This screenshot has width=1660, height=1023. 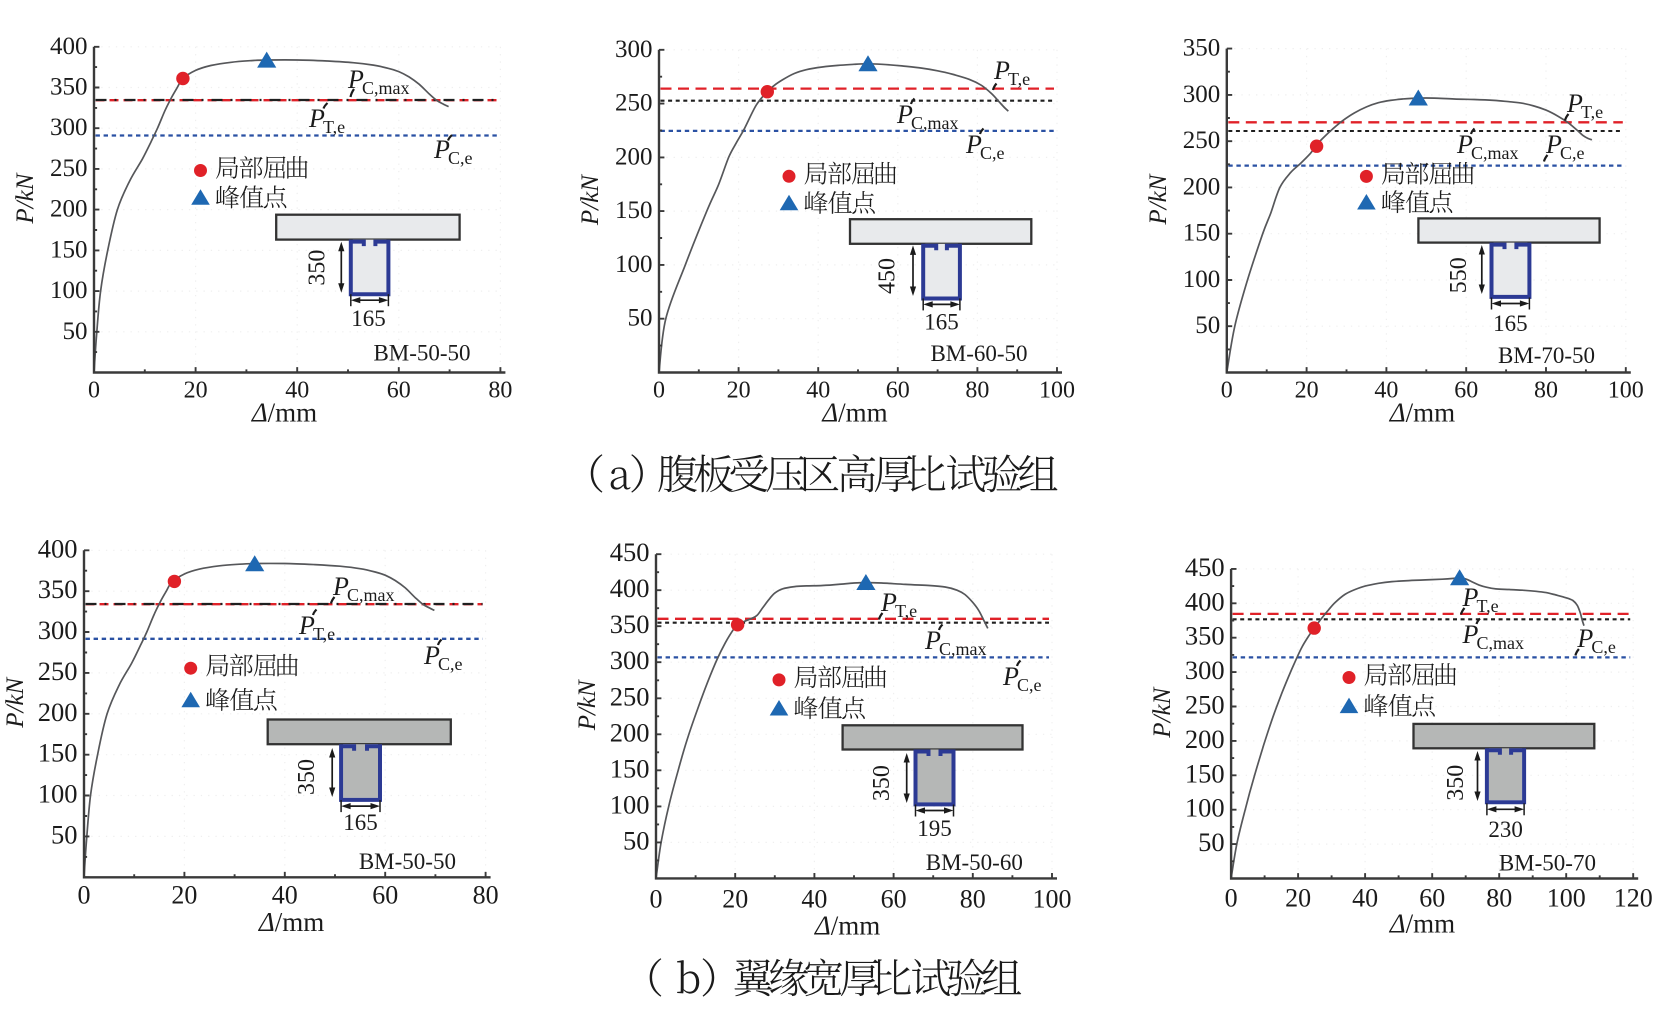 What do you see at coordinates (974, 862) in the screenshot?
I see `svg-text: BM-50-60` at bounding box center [974, 862].